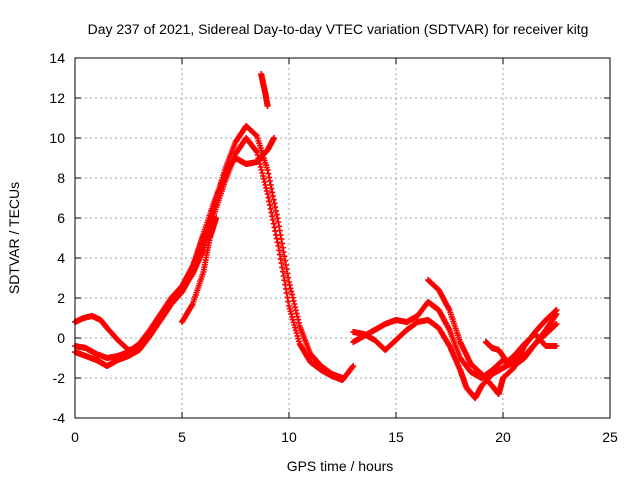 The width and height of the screenshot is (640, 480). Describe the element at coordinates (57, 58) in the screenshot. I see `y-tick-label: 14` at that location.